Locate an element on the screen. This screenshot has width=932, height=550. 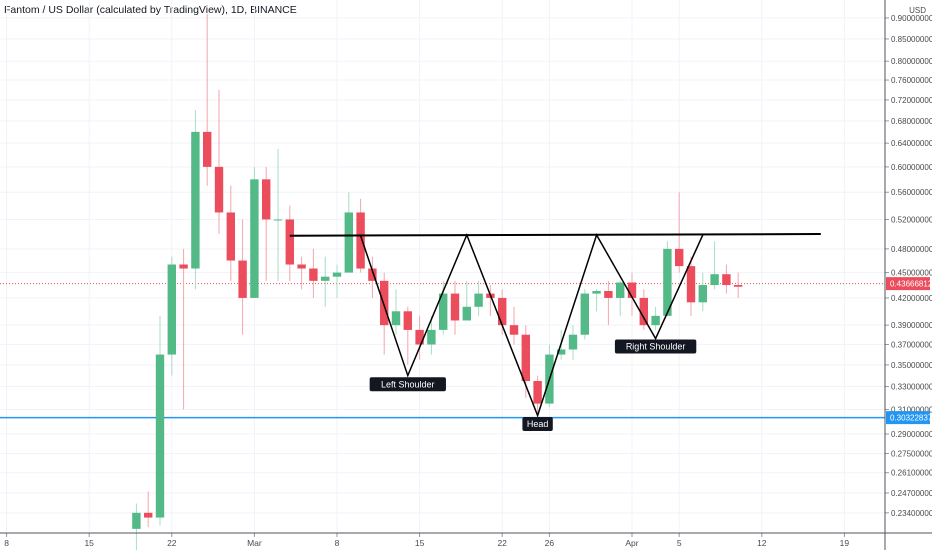
y-tick-label: 0.76000000 is located at coordinates (911, 80).